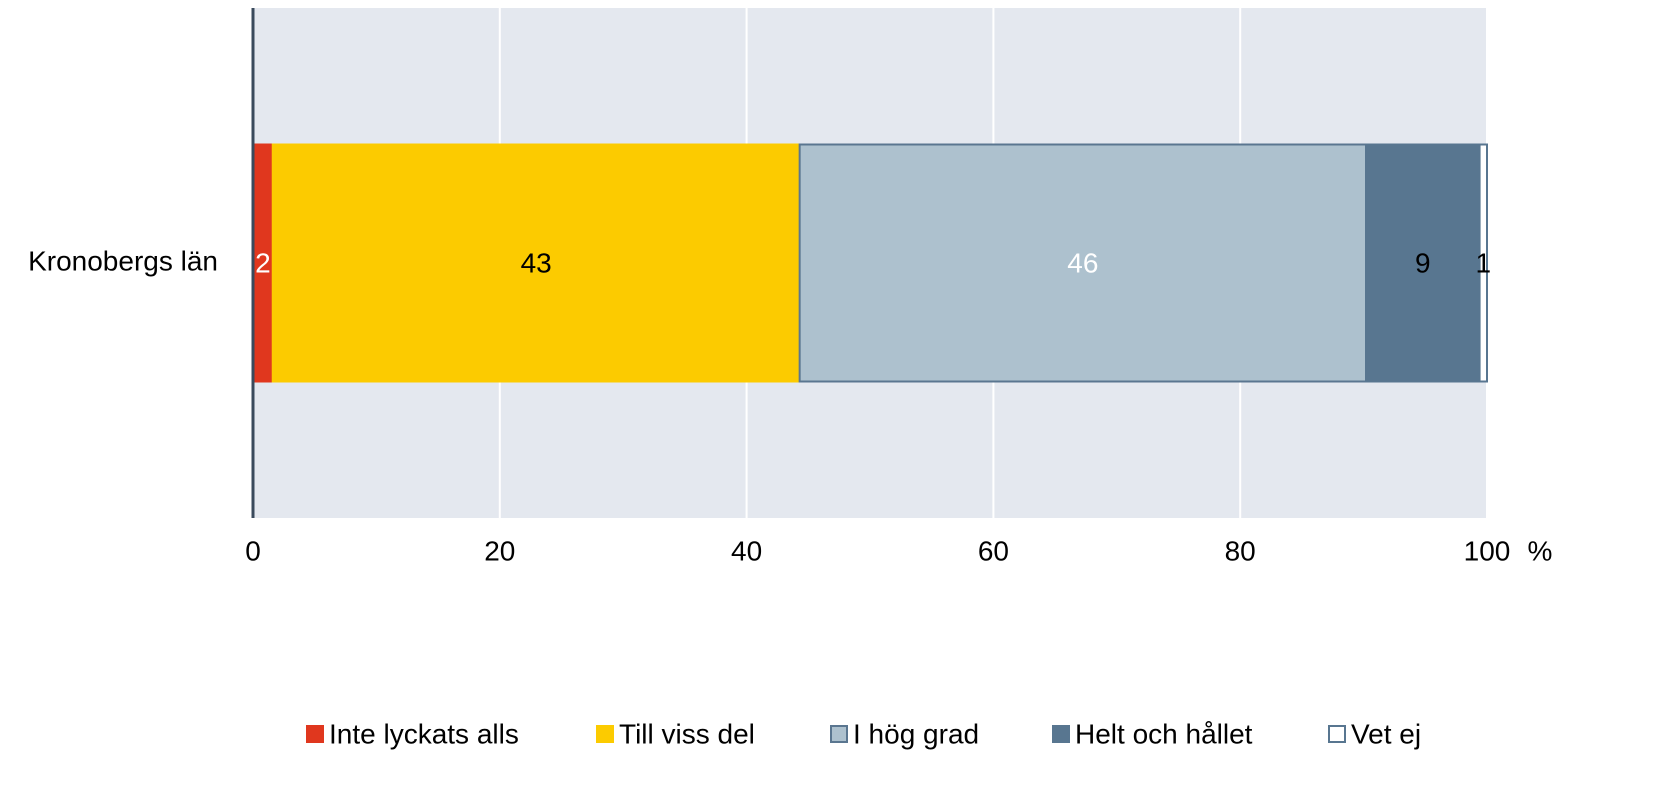  What do you see at coordinates (1164, 733) in the screenshot?
I see `legend-label: Helt och hållet` at bounding box center [1164, 733].